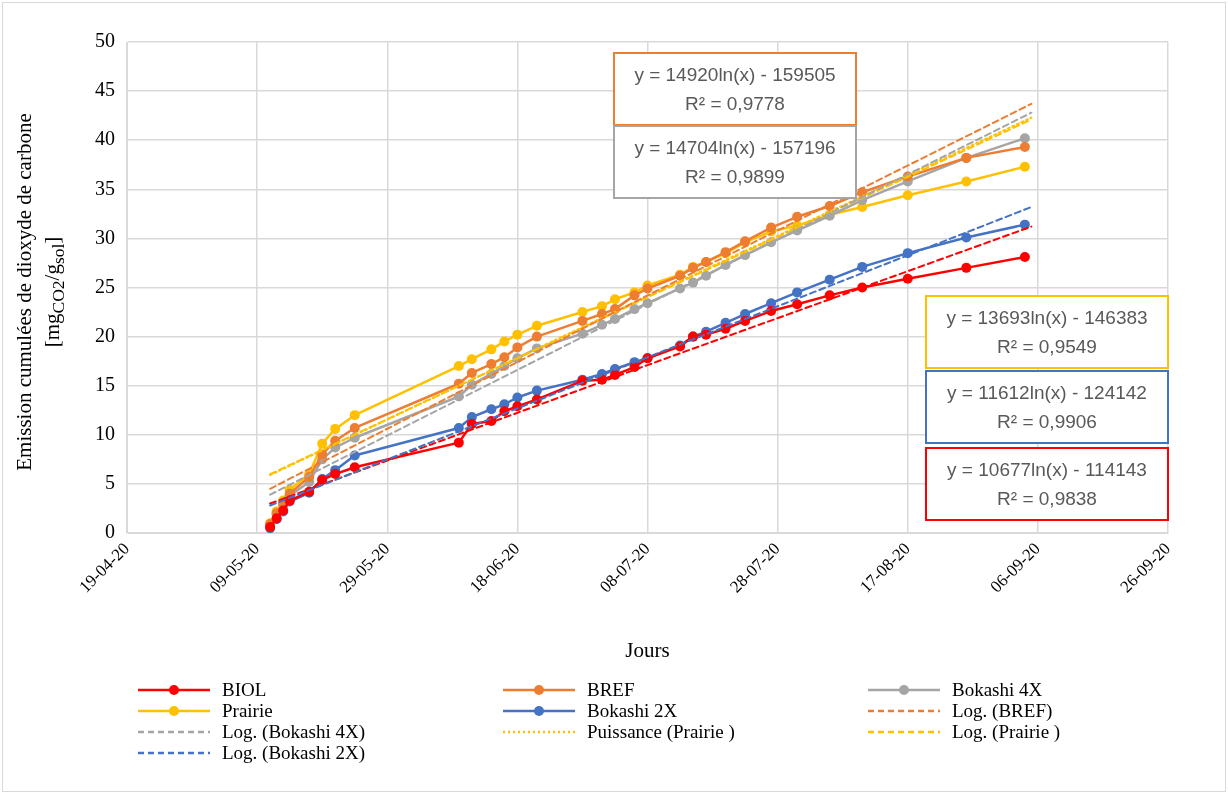 The height and width of the screenshot is (794, 1228). What do you see at coordinates (1047, 407) in the screenshot?
I see `annotation: y = 11612ln(x) - 124142 R² = 0,9906` at bounding box center [1047, 407].